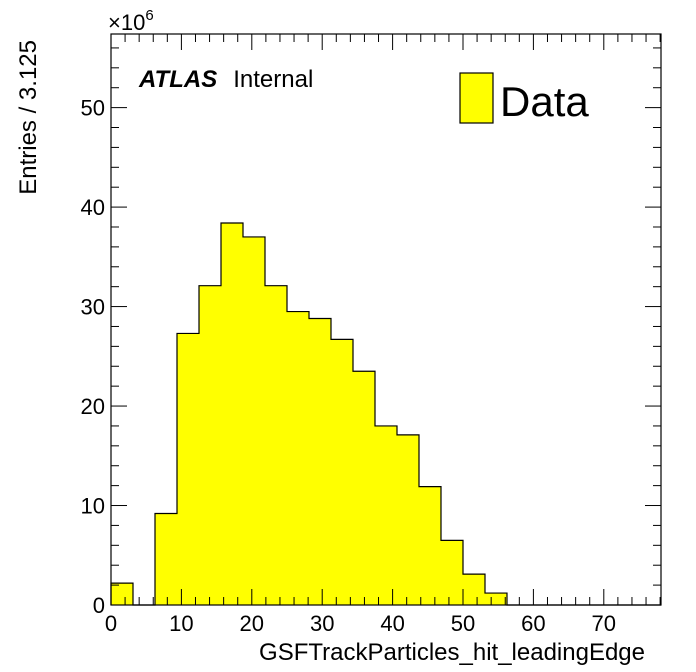  Describe the element at coordinates (93, 108) in the screenshot. I see `y-tick-label: 50` at that location.